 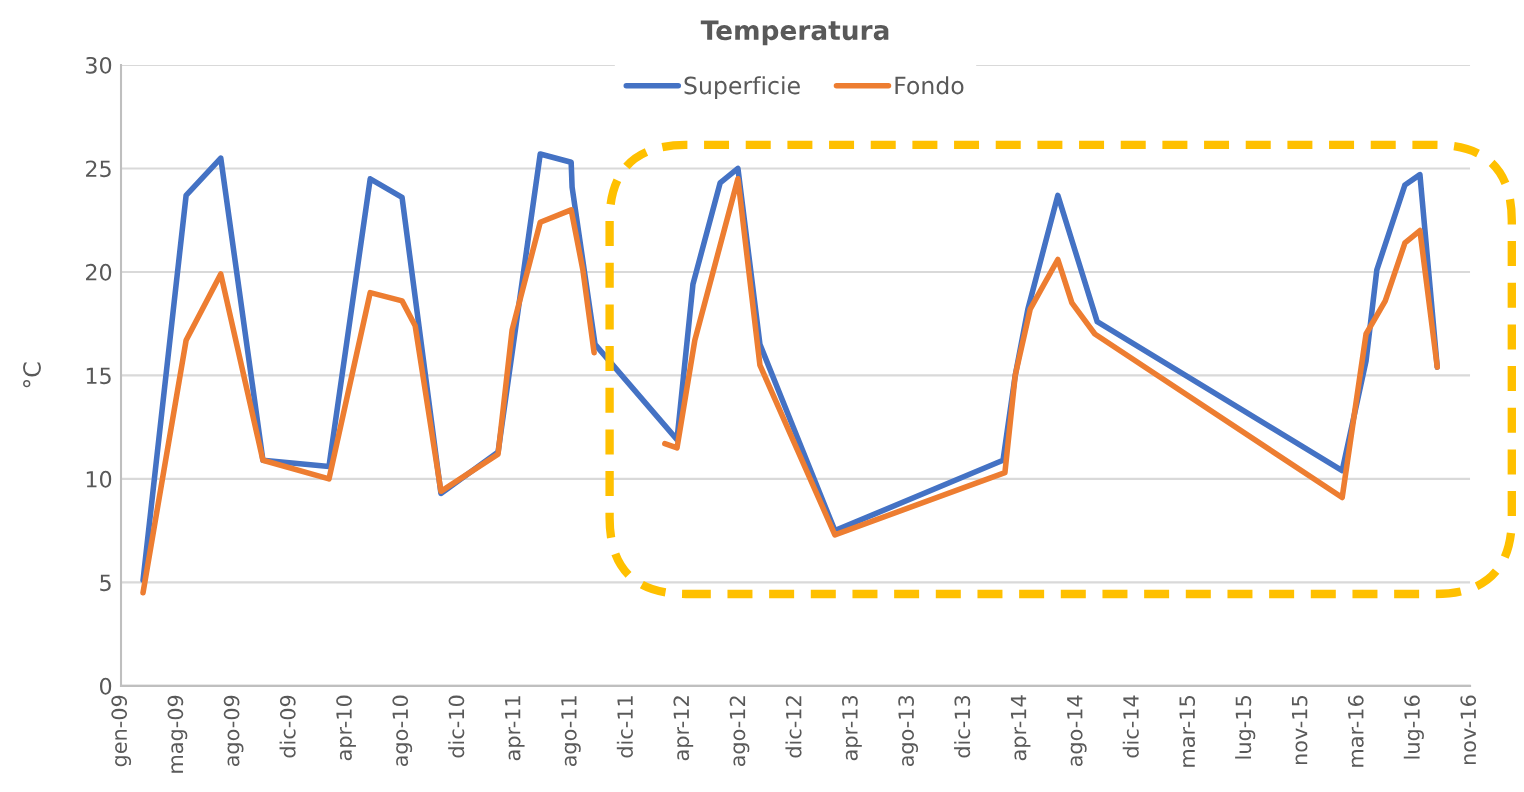 I want to click on x-tick-label: dic-09, so click(x=287, y=726).